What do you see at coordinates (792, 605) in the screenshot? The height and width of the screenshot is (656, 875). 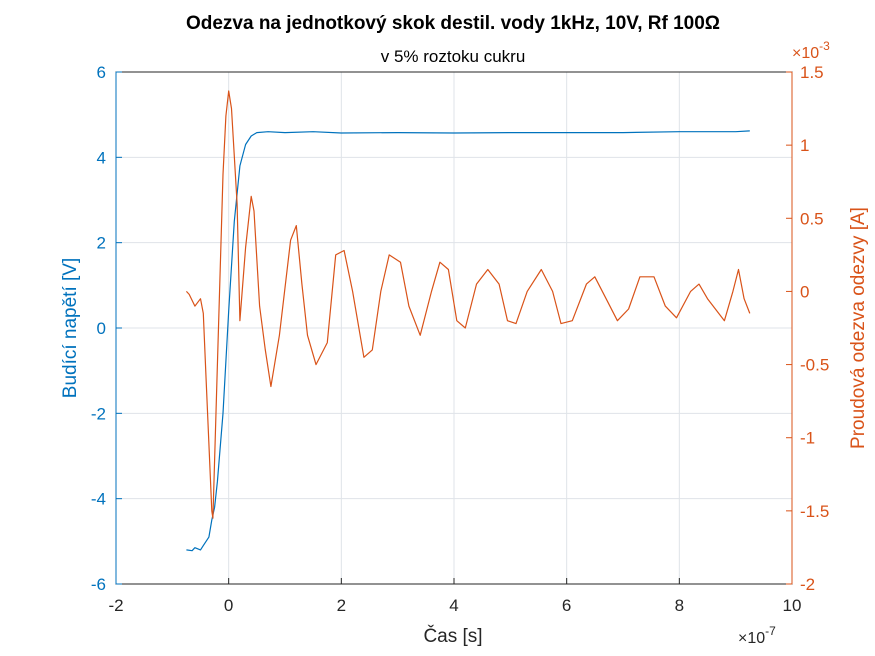 I see `x-tick-label: 10` at bounding box center [792, 605].